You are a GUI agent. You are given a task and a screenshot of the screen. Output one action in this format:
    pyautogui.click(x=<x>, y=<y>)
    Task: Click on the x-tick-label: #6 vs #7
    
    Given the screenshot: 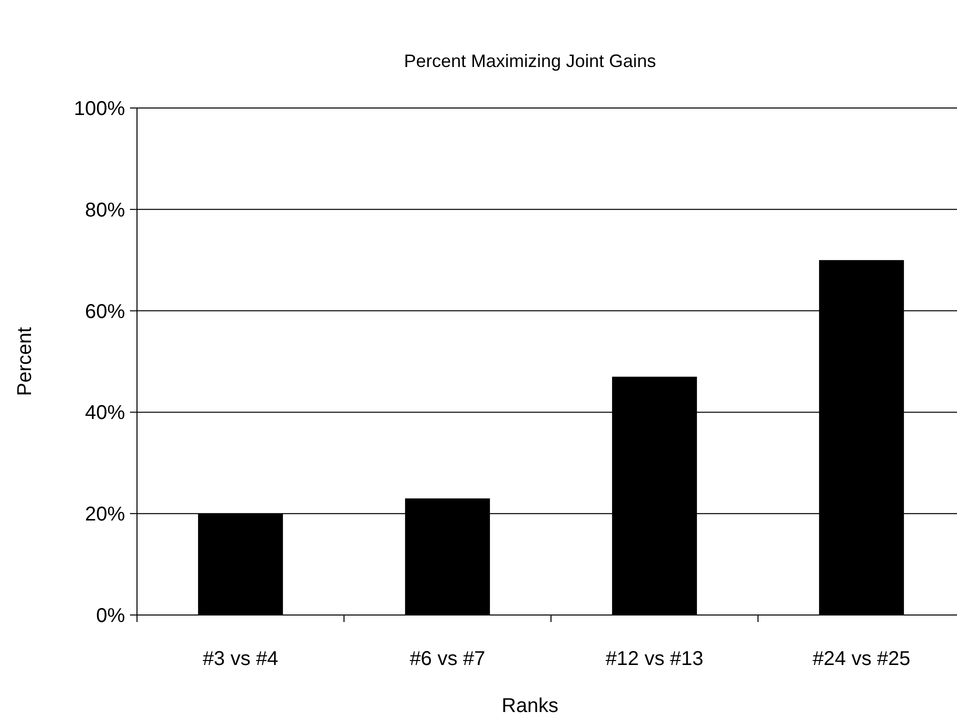 What is the action you would take?
    pyautogui.click(x=448, y=659)
    